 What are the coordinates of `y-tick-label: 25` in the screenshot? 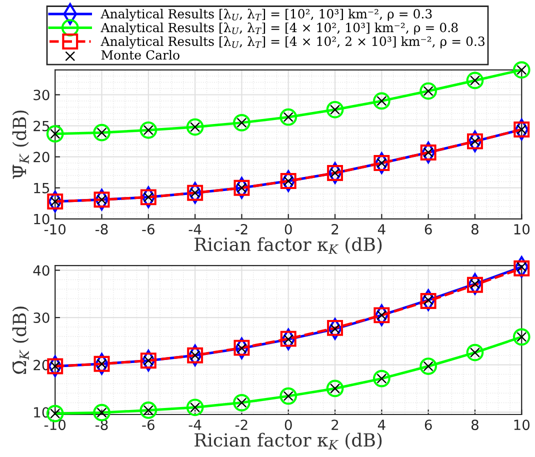 It's located at (42, 126).